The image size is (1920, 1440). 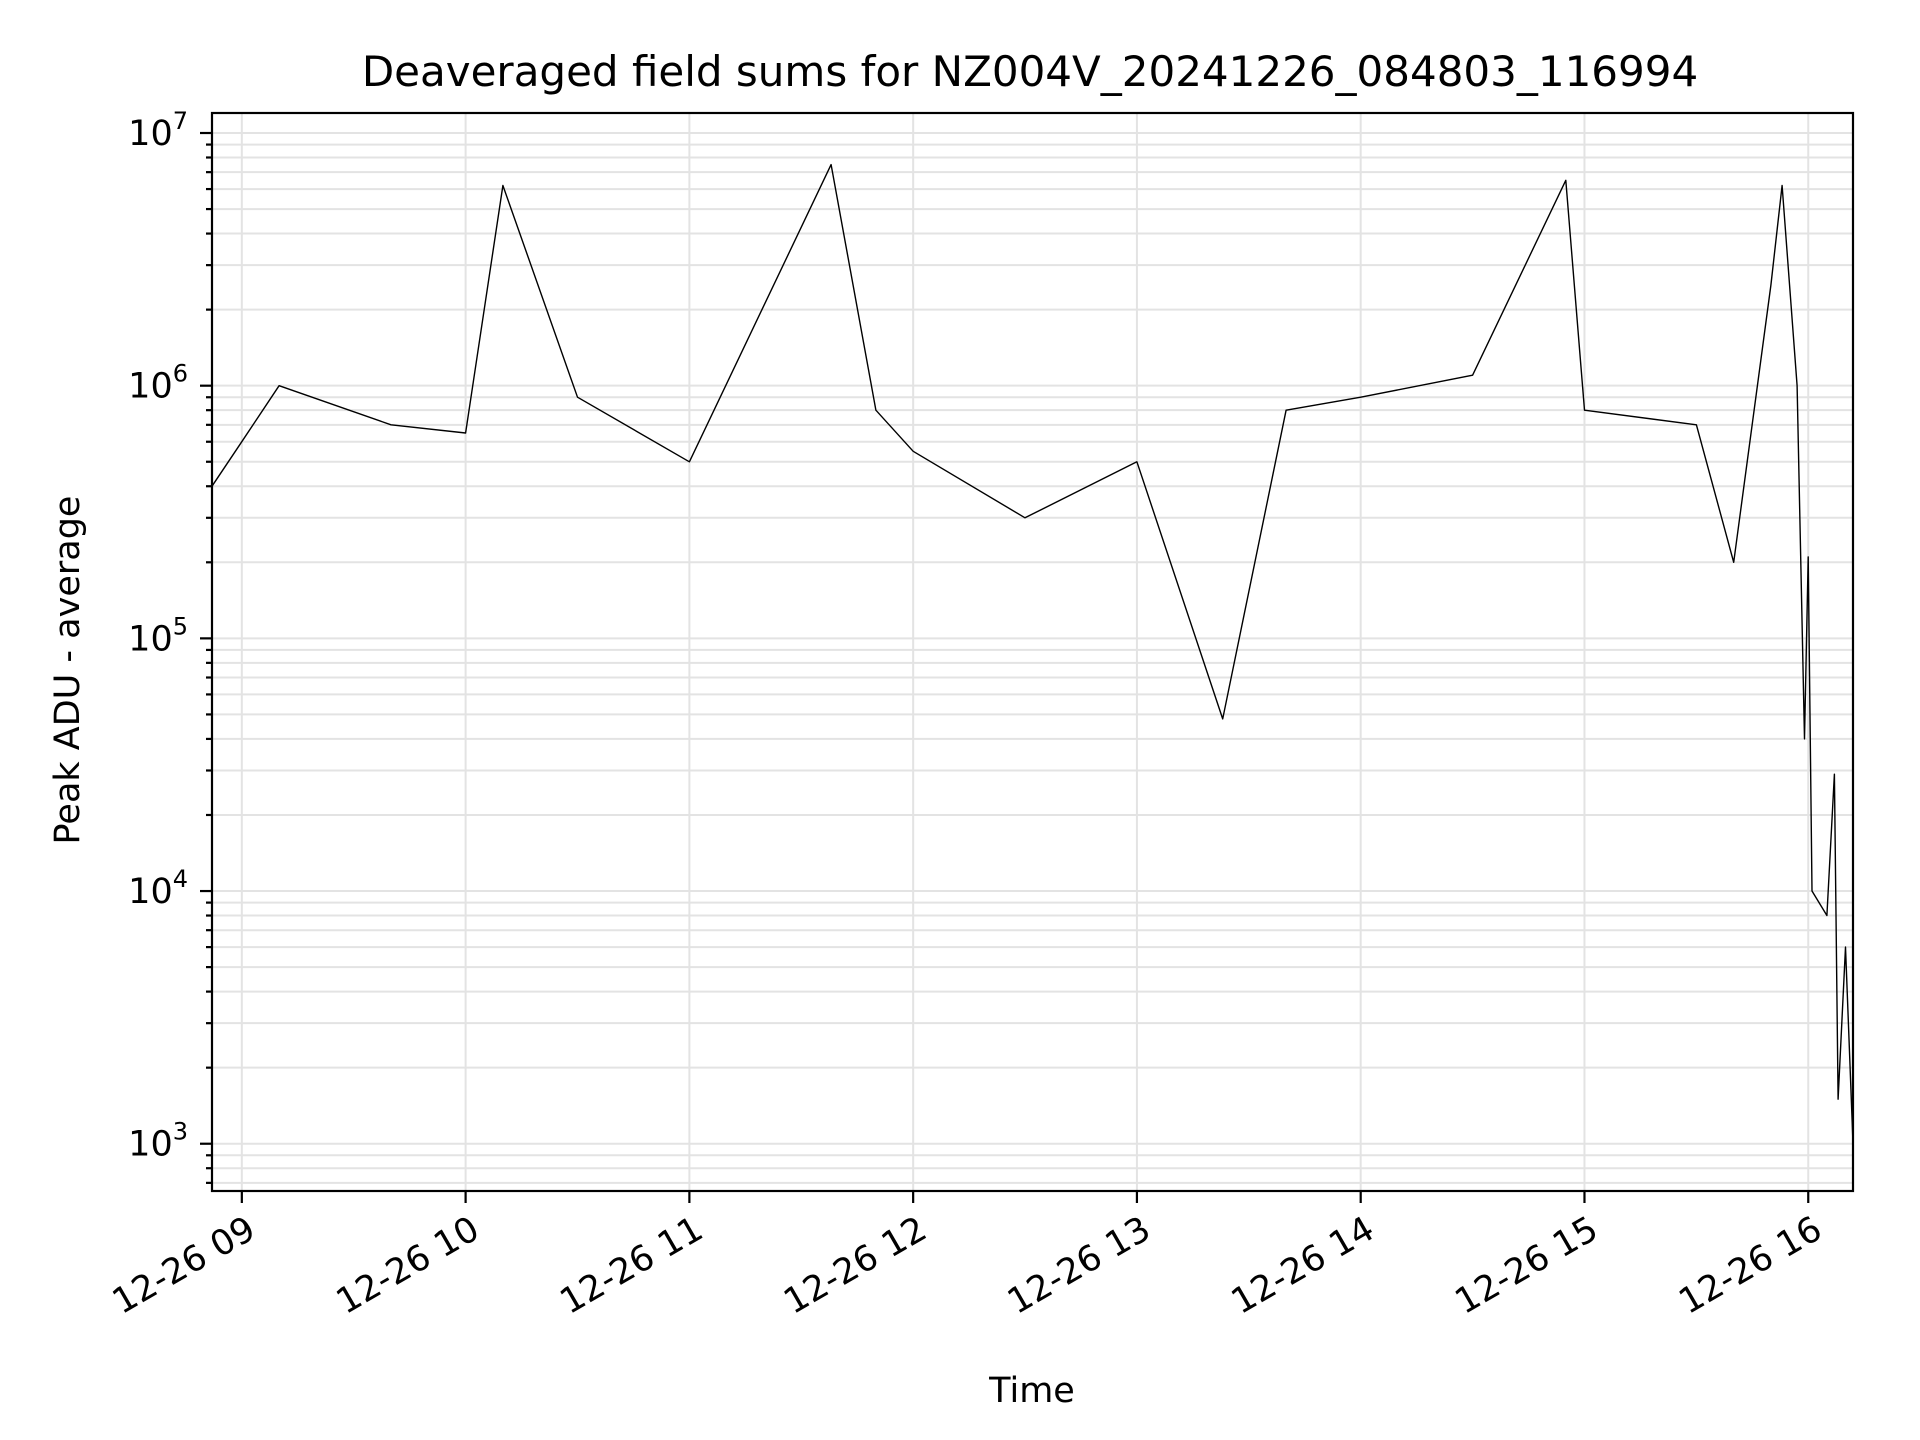 What do you see at coordinates (158, 888) in the screenshot?
I see `y-tick-label: 10⁴` at bounding box center [158, 888].